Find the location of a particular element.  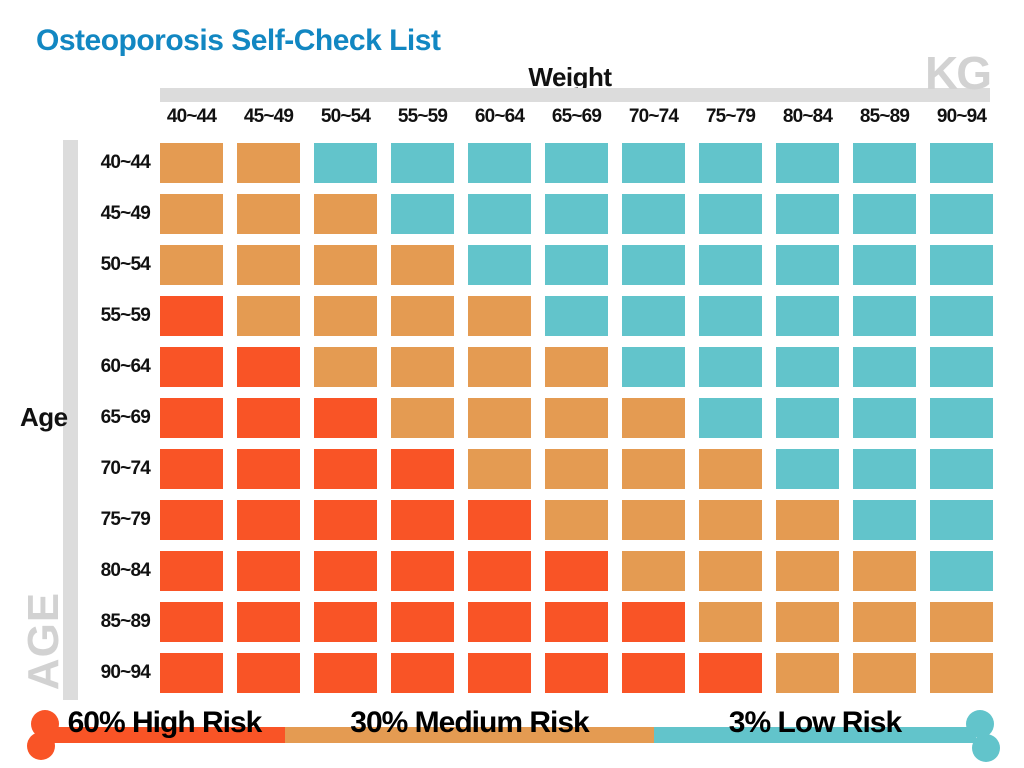

weight-unit-label: KG is located at coordinates (958, 73).